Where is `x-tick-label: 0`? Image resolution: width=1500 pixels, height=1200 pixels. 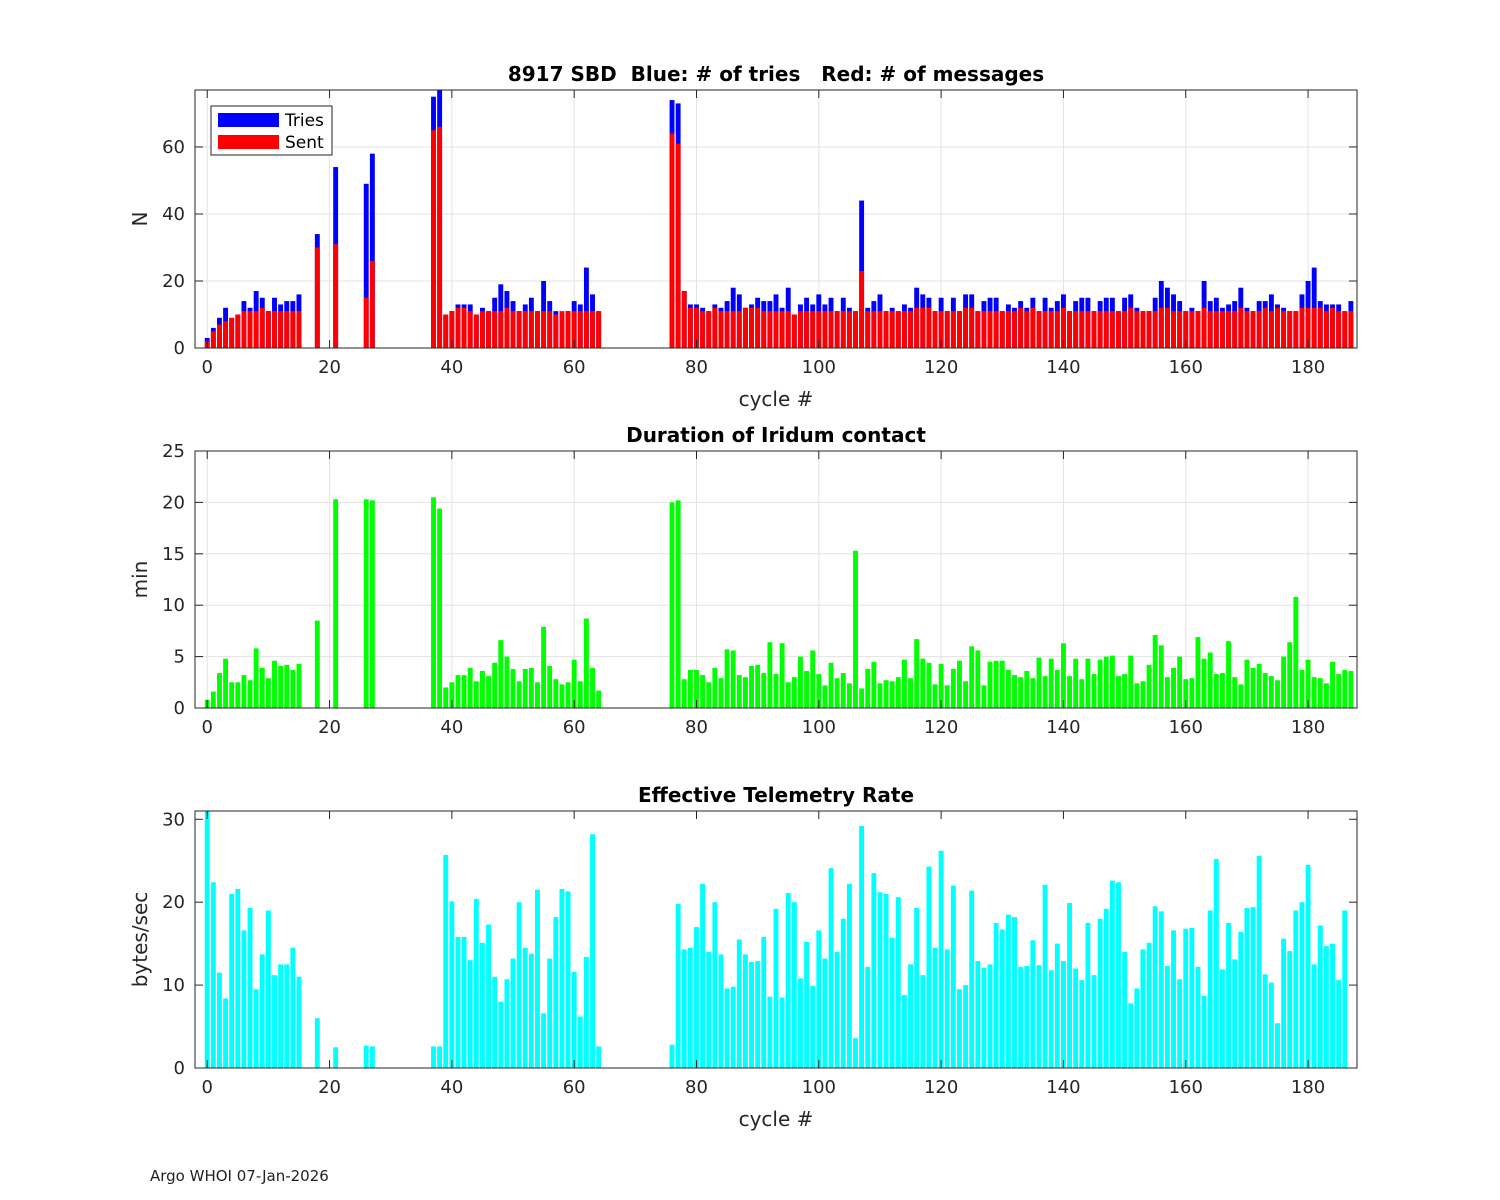 x-tick-label: 0 is located at coordinates (207, 727).